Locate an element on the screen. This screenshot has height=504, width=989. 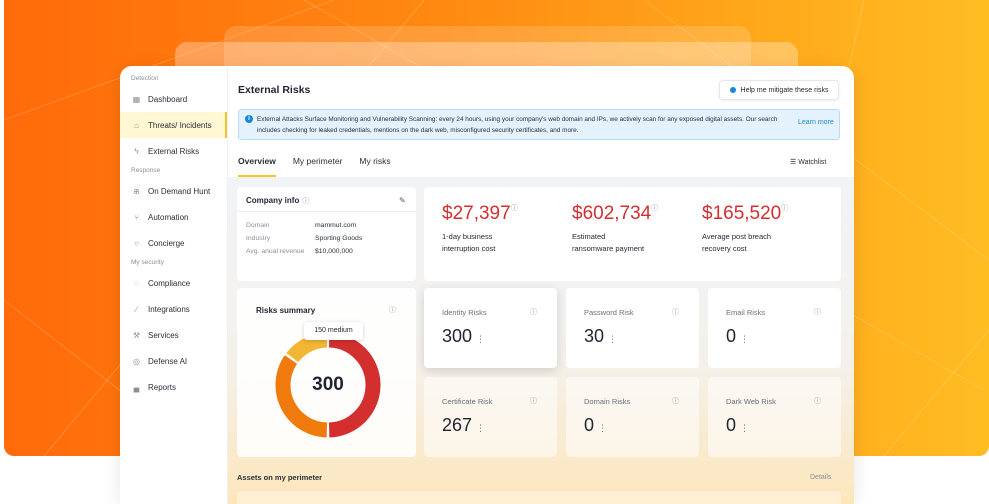
sidebar-item-reports: ▄ Reports is located at coordinates (173, 387).